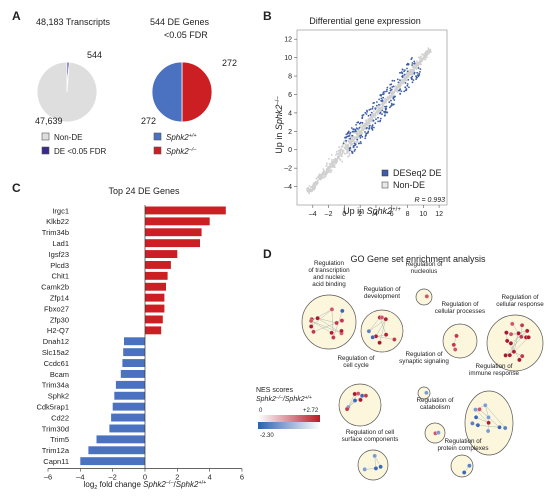  I want to click on scatter-ytick-label: 8, so click(290, 77).